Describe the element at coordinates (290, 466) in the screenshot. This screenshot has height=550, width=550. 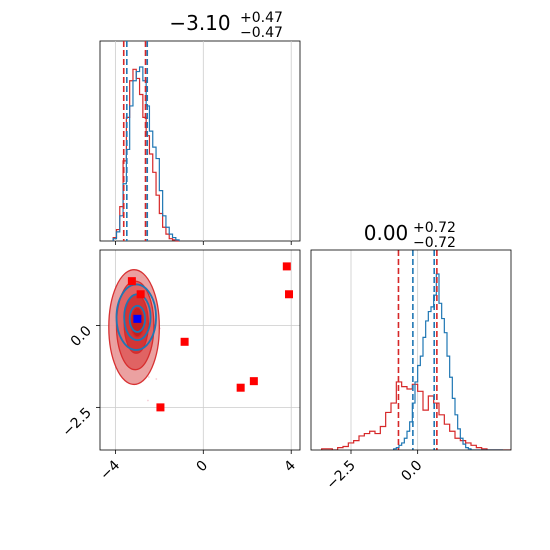
I see `x-tick-label: 4` at that location.